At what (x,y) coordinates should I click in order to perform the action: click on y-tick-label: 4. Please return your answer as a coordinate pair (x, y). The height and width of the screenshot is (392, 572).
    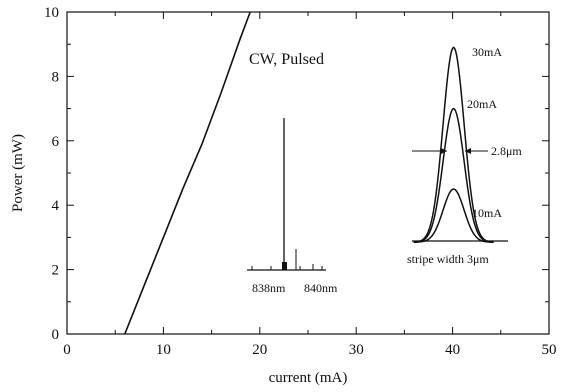
    Looking at the image, I should click on (56, 206).